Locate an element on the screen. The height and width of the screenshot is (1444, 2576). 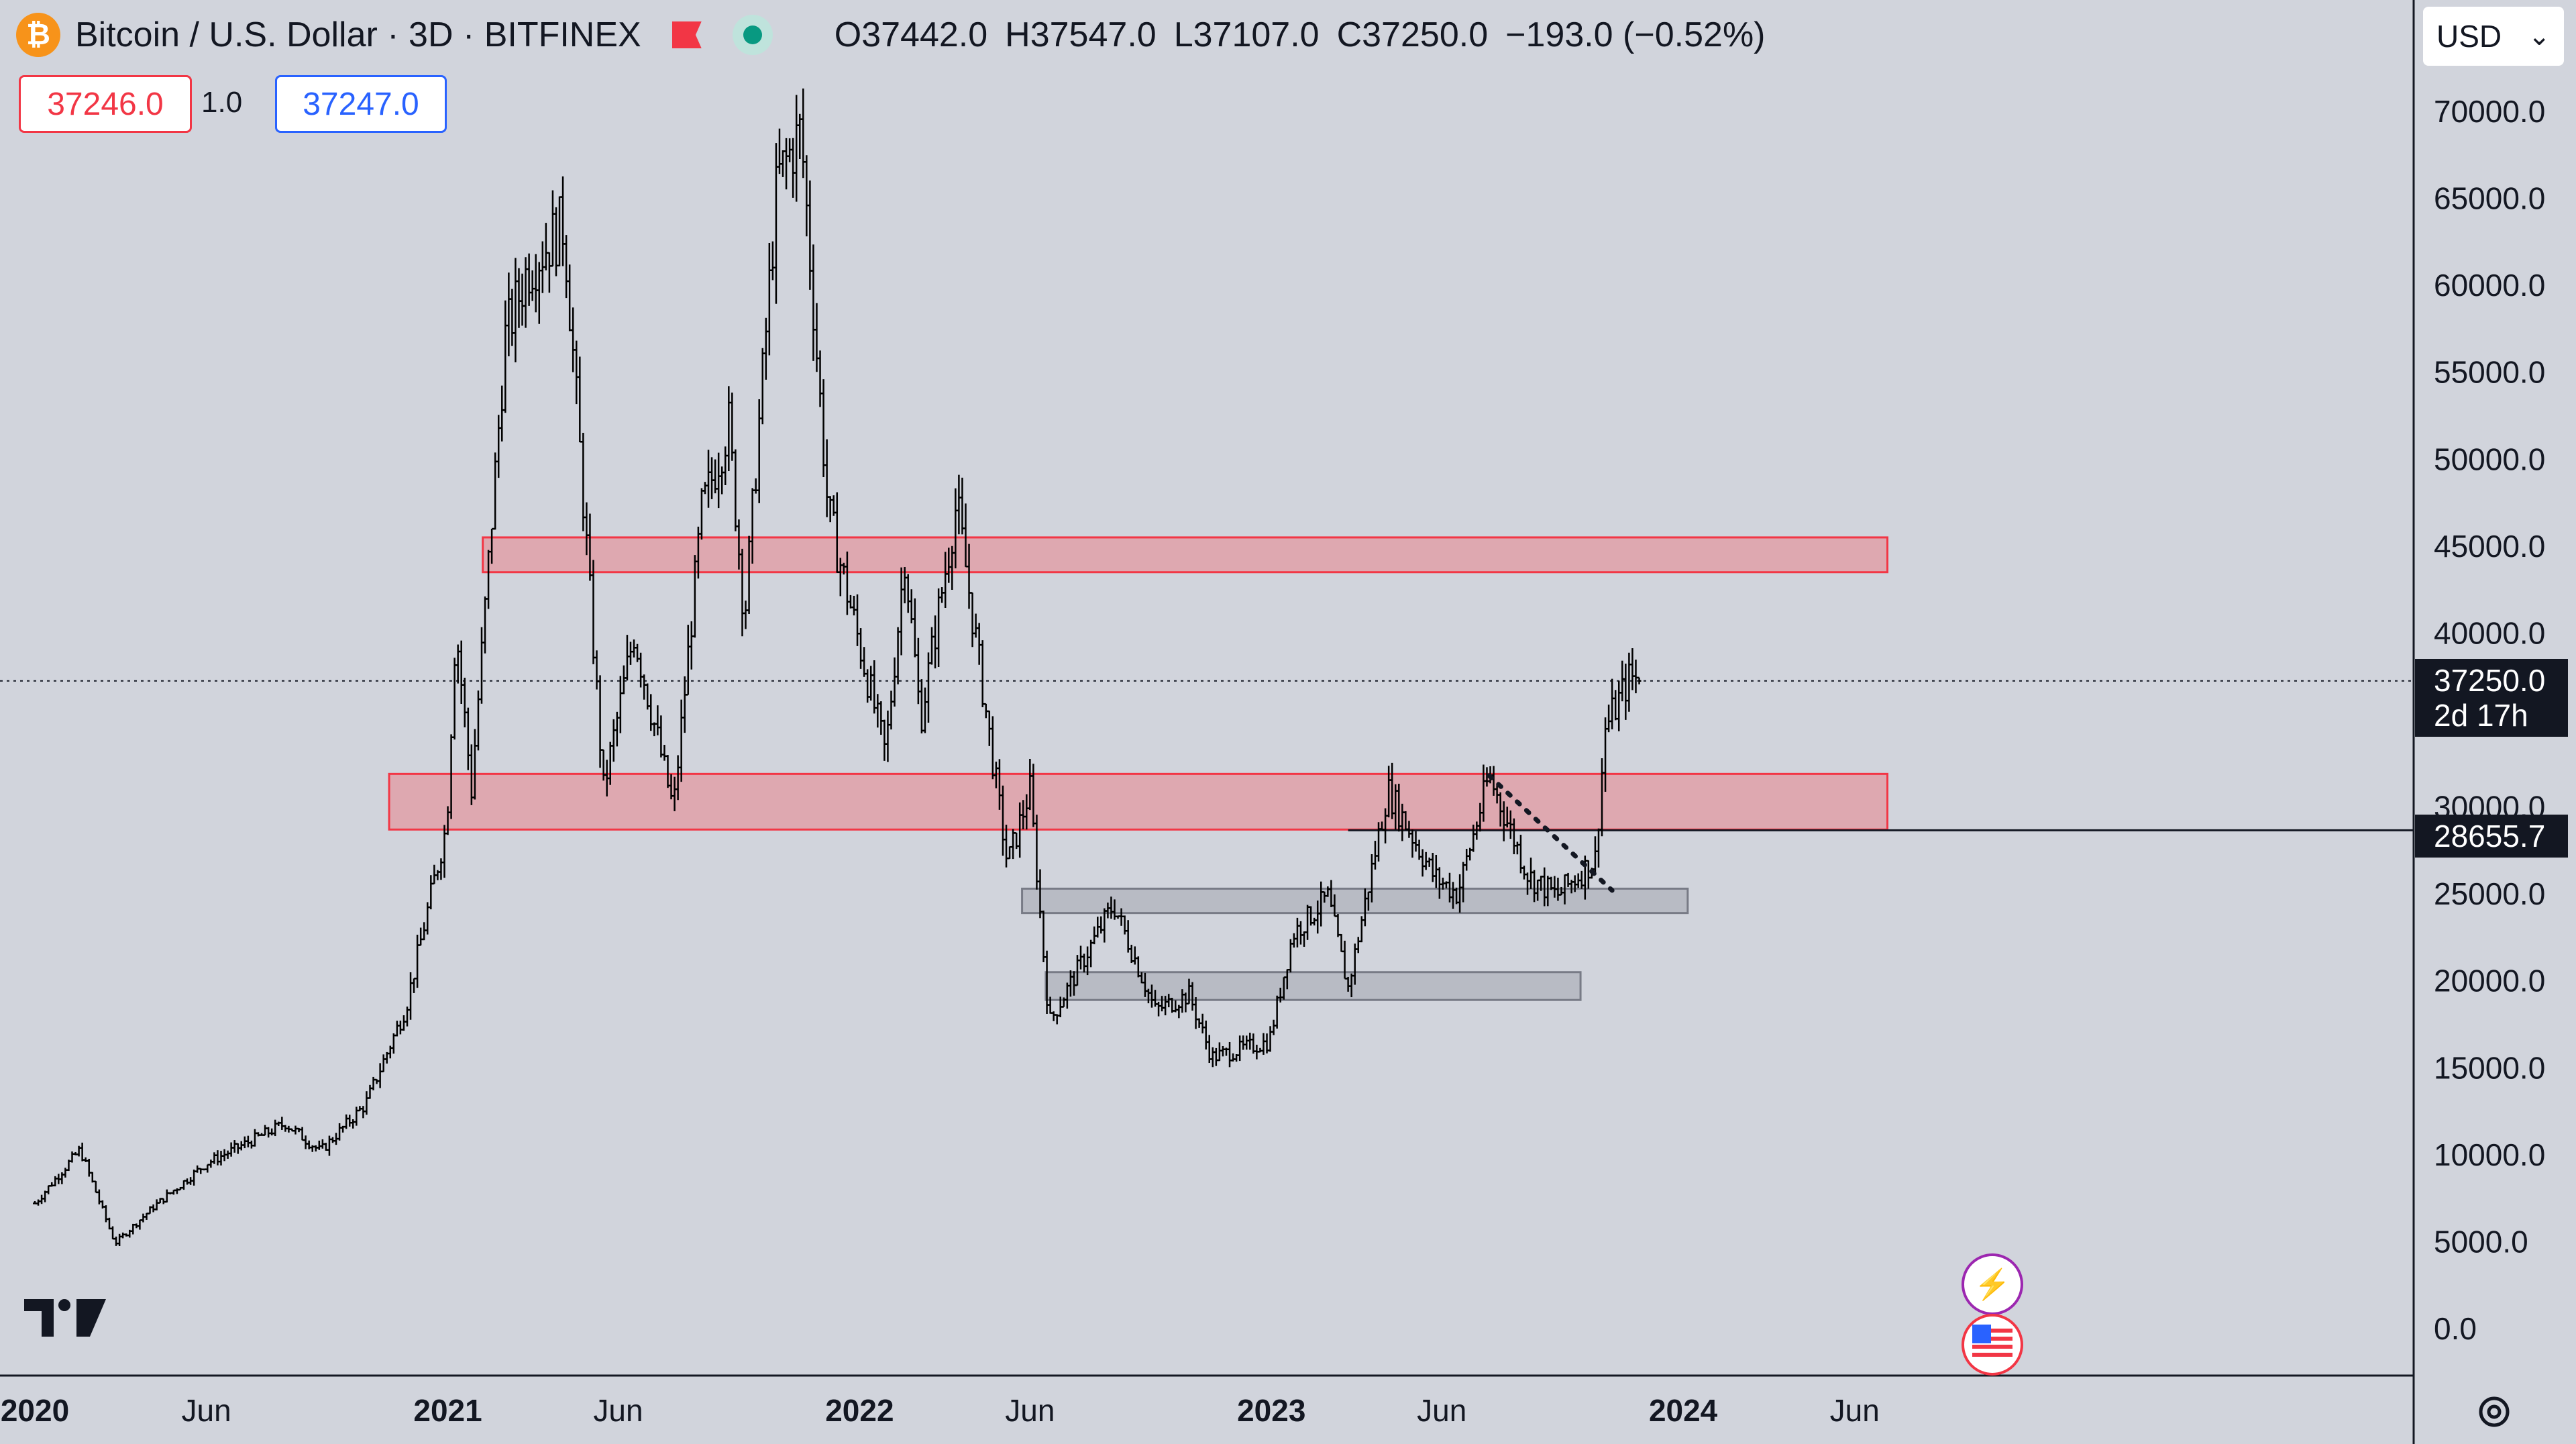
level-price: 28655.7 is located at coordinates (2490, 837).